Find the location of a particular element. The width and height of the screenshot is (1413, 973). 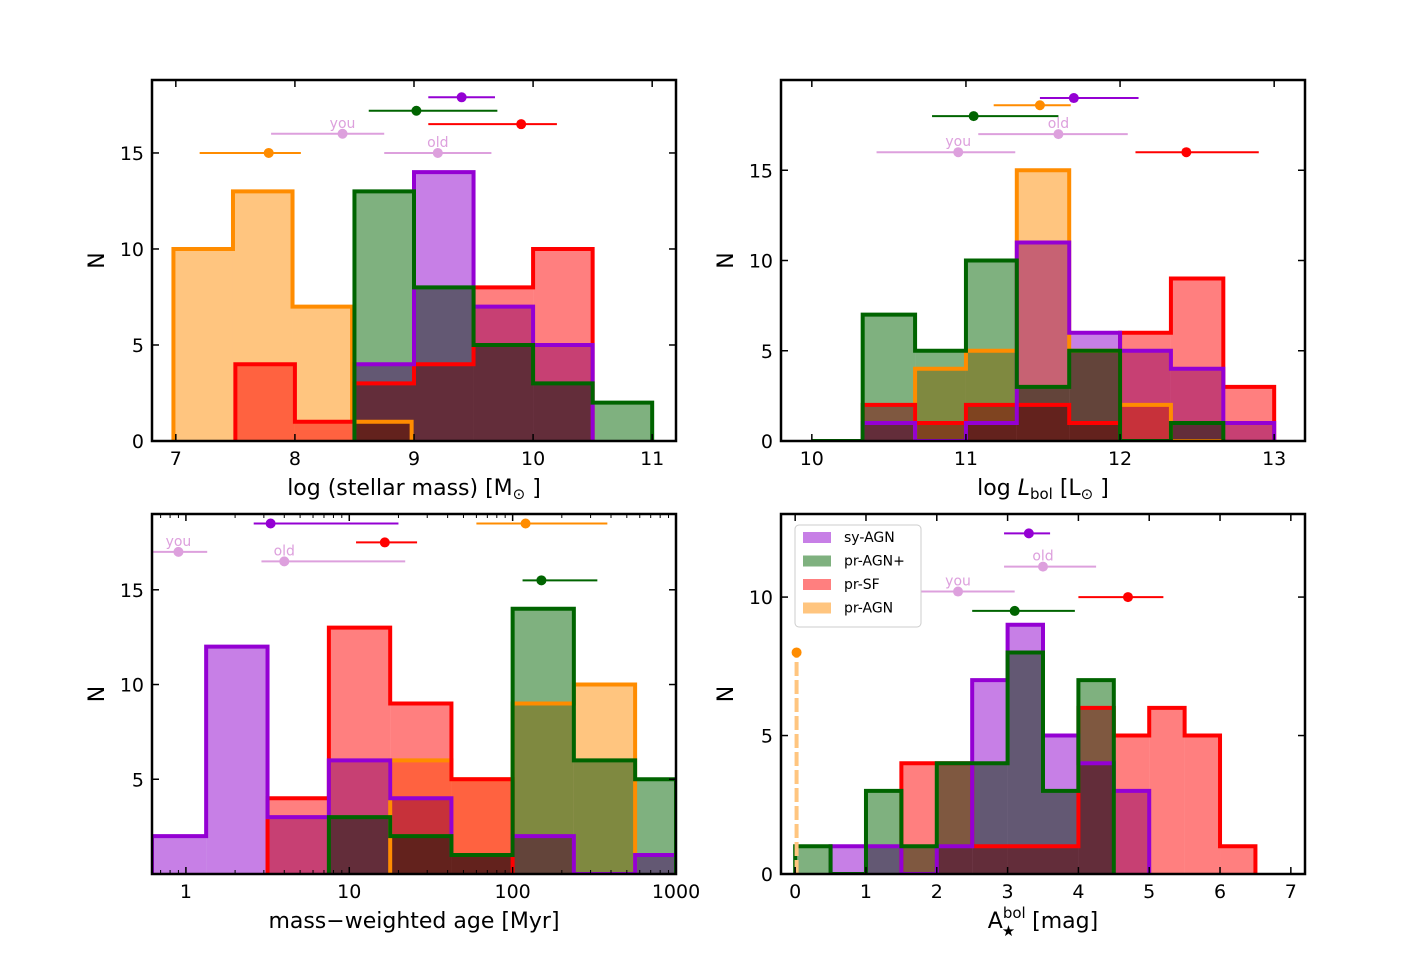

x-tick-label: 9 is located at coordinates (414, 459).